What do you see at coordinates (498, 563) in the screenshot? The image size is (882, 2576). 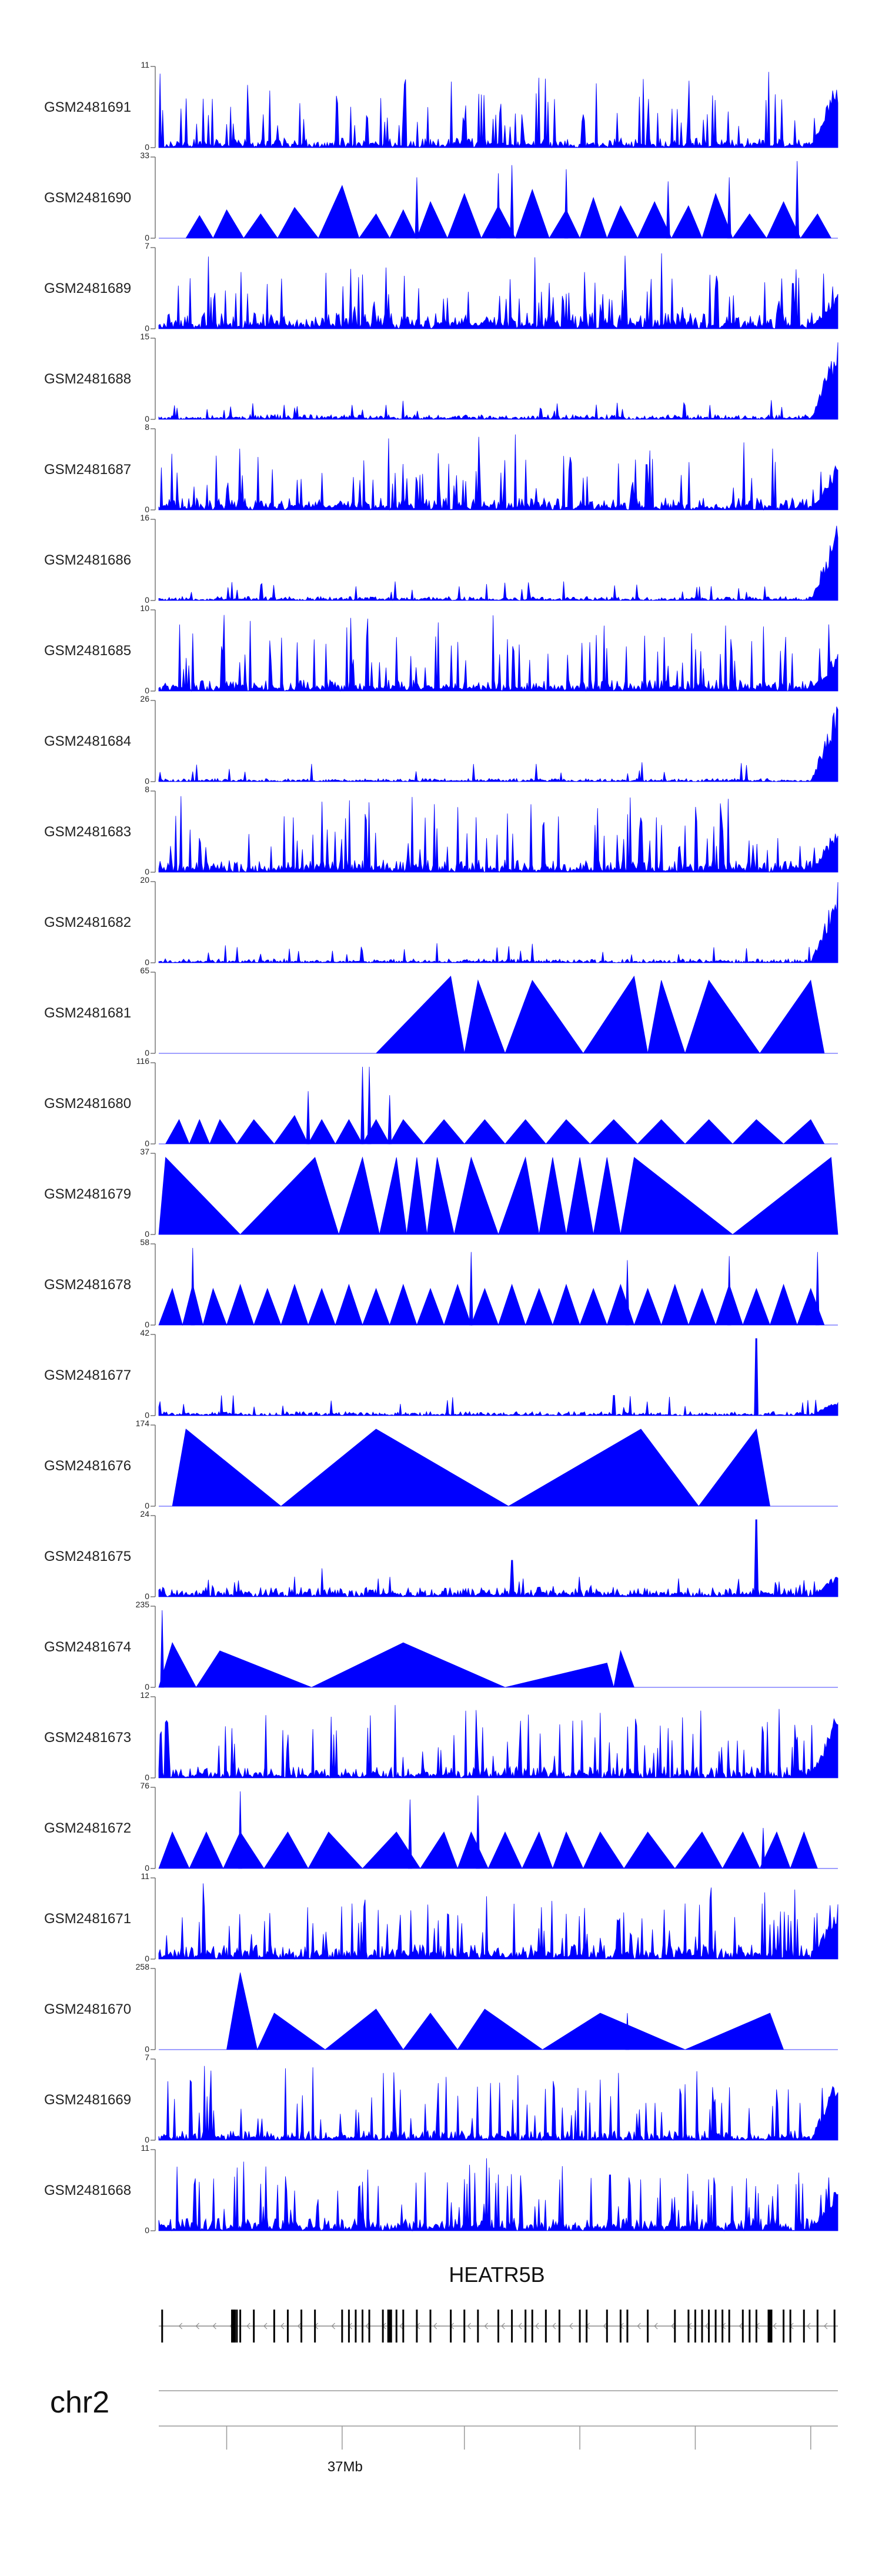 I see `coverage-area-GSM2481686` at bounding box center [498, 563].